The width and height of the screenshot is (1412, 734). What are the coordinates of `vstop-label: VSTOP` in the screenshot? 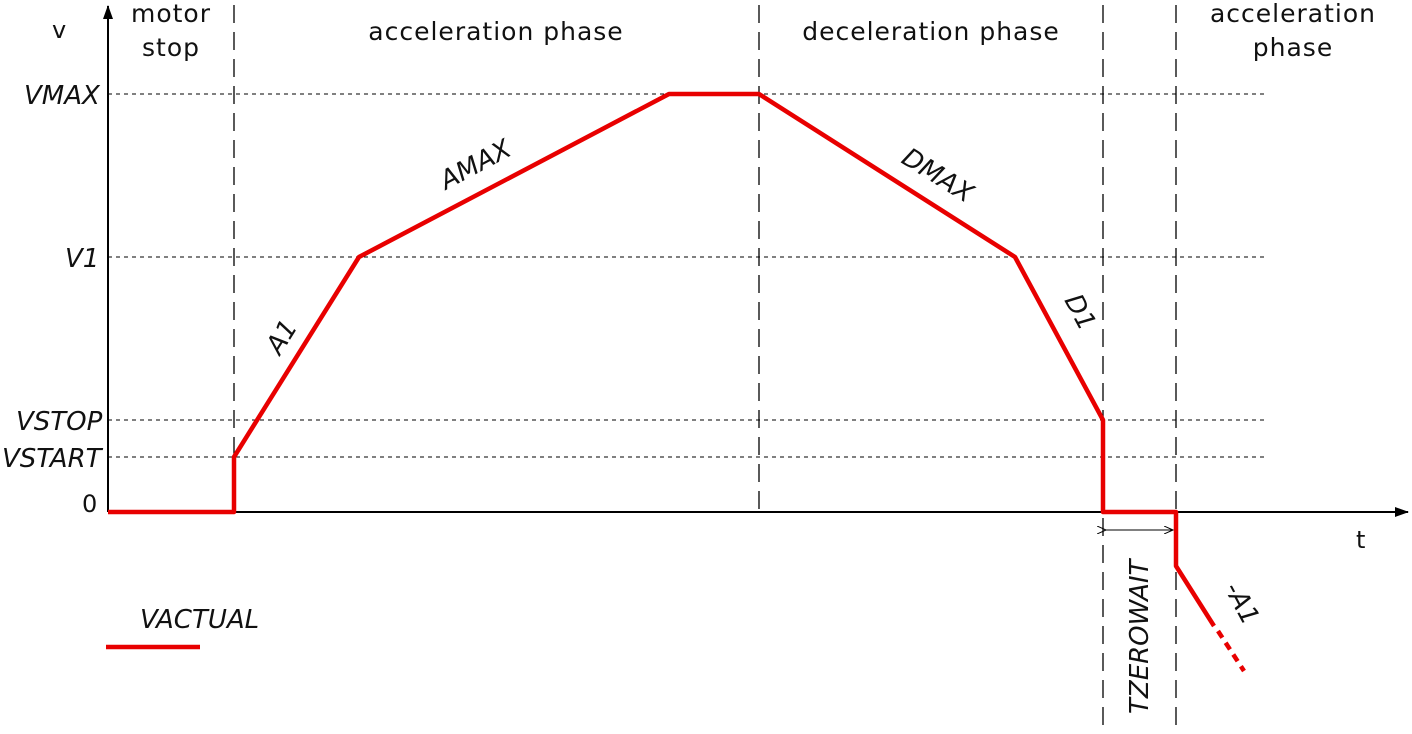 It's located at (59, 422).